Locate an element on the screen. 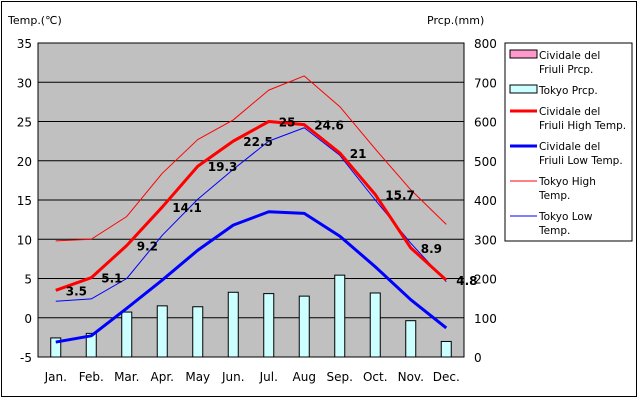 The width and height of the screenshot is (640, 400). x-tick-label: Jan. is located at coordinates (55, 377).